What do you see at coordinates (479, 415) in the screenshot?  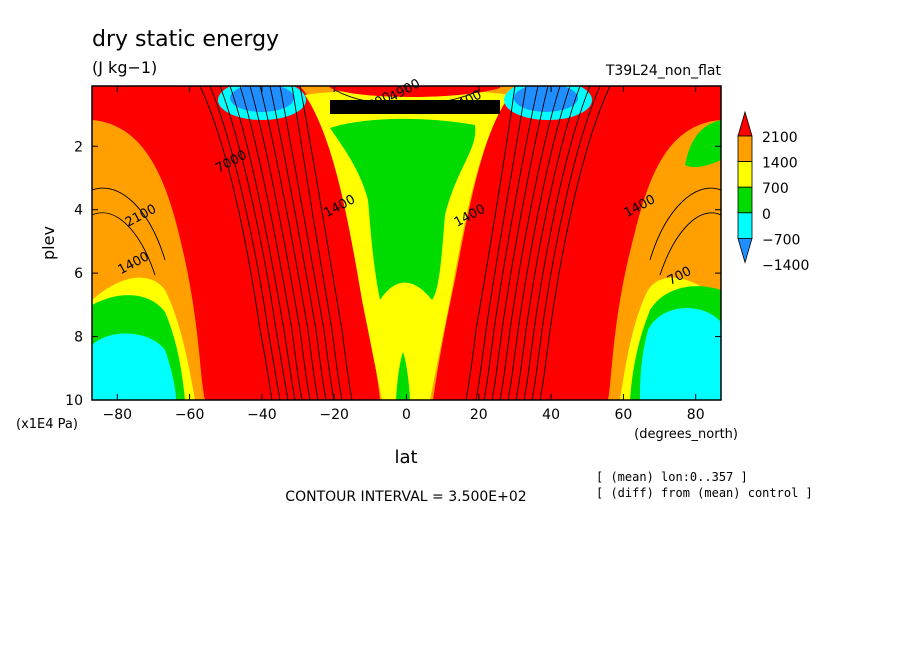 I see `x-tick-label: 20` at bounding box center [479, 415].